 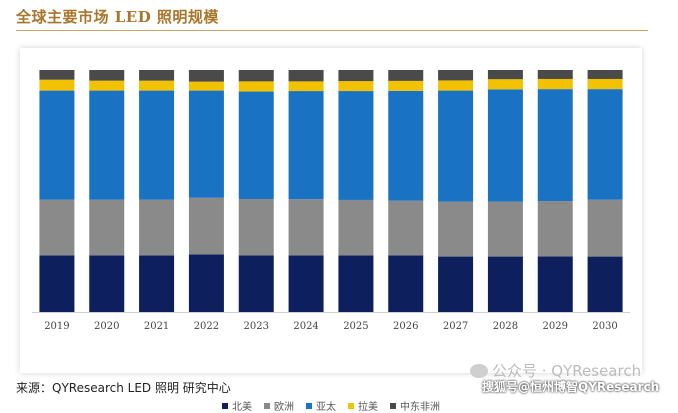 What do you see at coordinates (57, 75) in the screenshot?
I see `bar-segment-中东非洲-2019` at bounding box center [57, 75].